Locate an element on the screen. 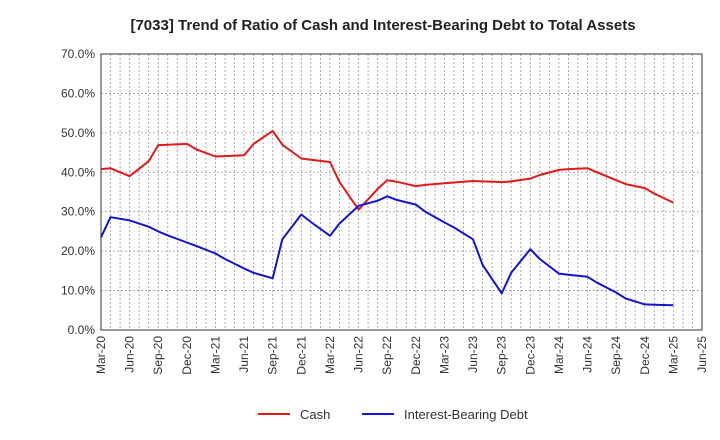 The image size is (720, 440). x-tick-label: Mar-20 is located at coordinates (101, 355).